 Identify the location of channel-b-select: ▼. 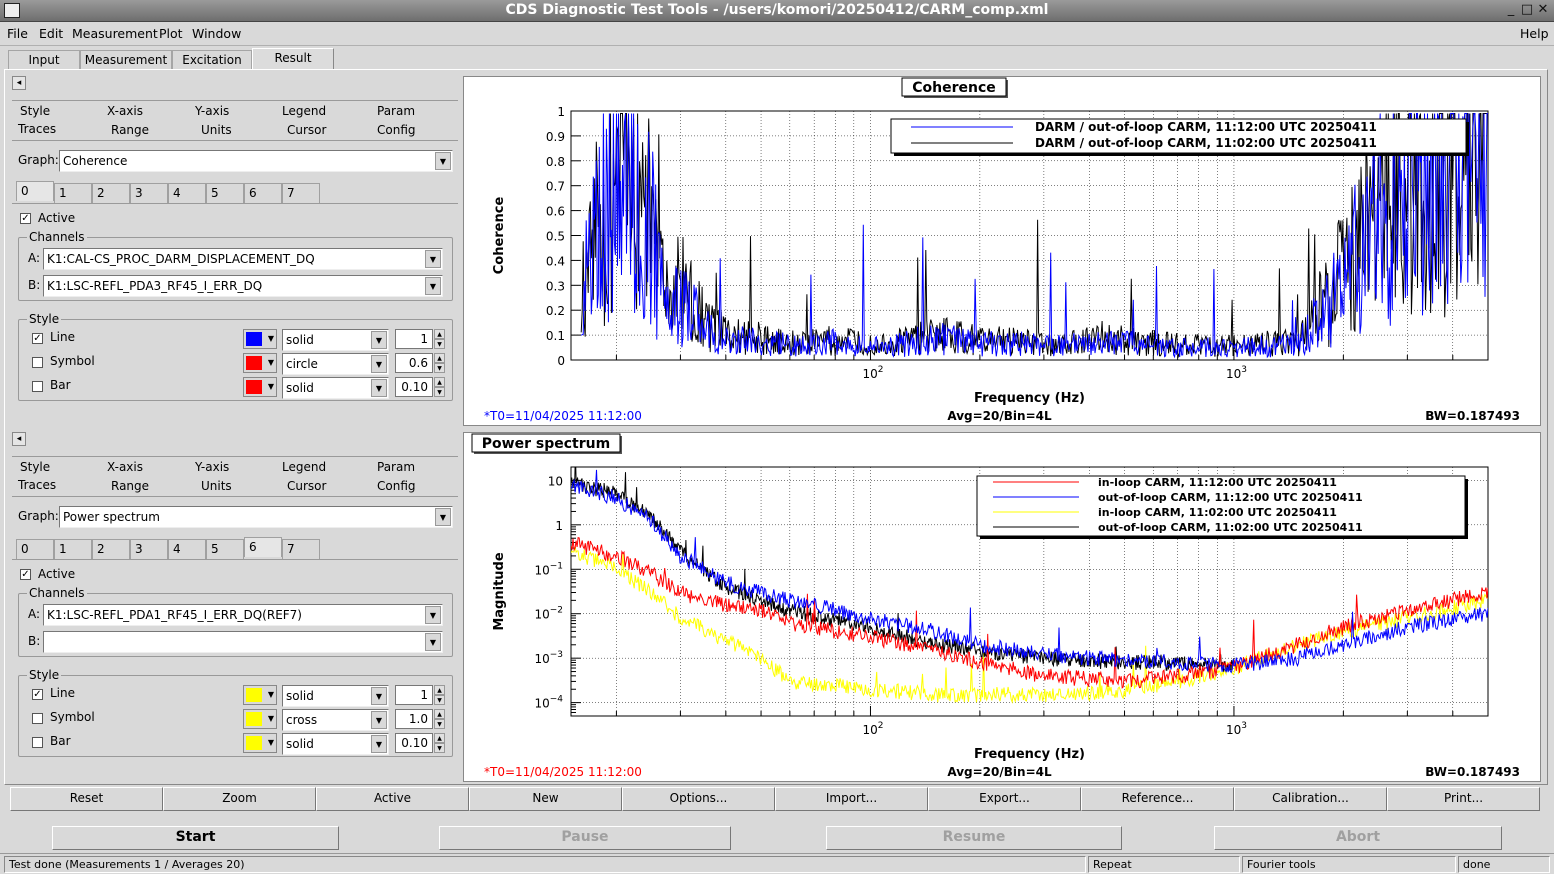
(243, 642).